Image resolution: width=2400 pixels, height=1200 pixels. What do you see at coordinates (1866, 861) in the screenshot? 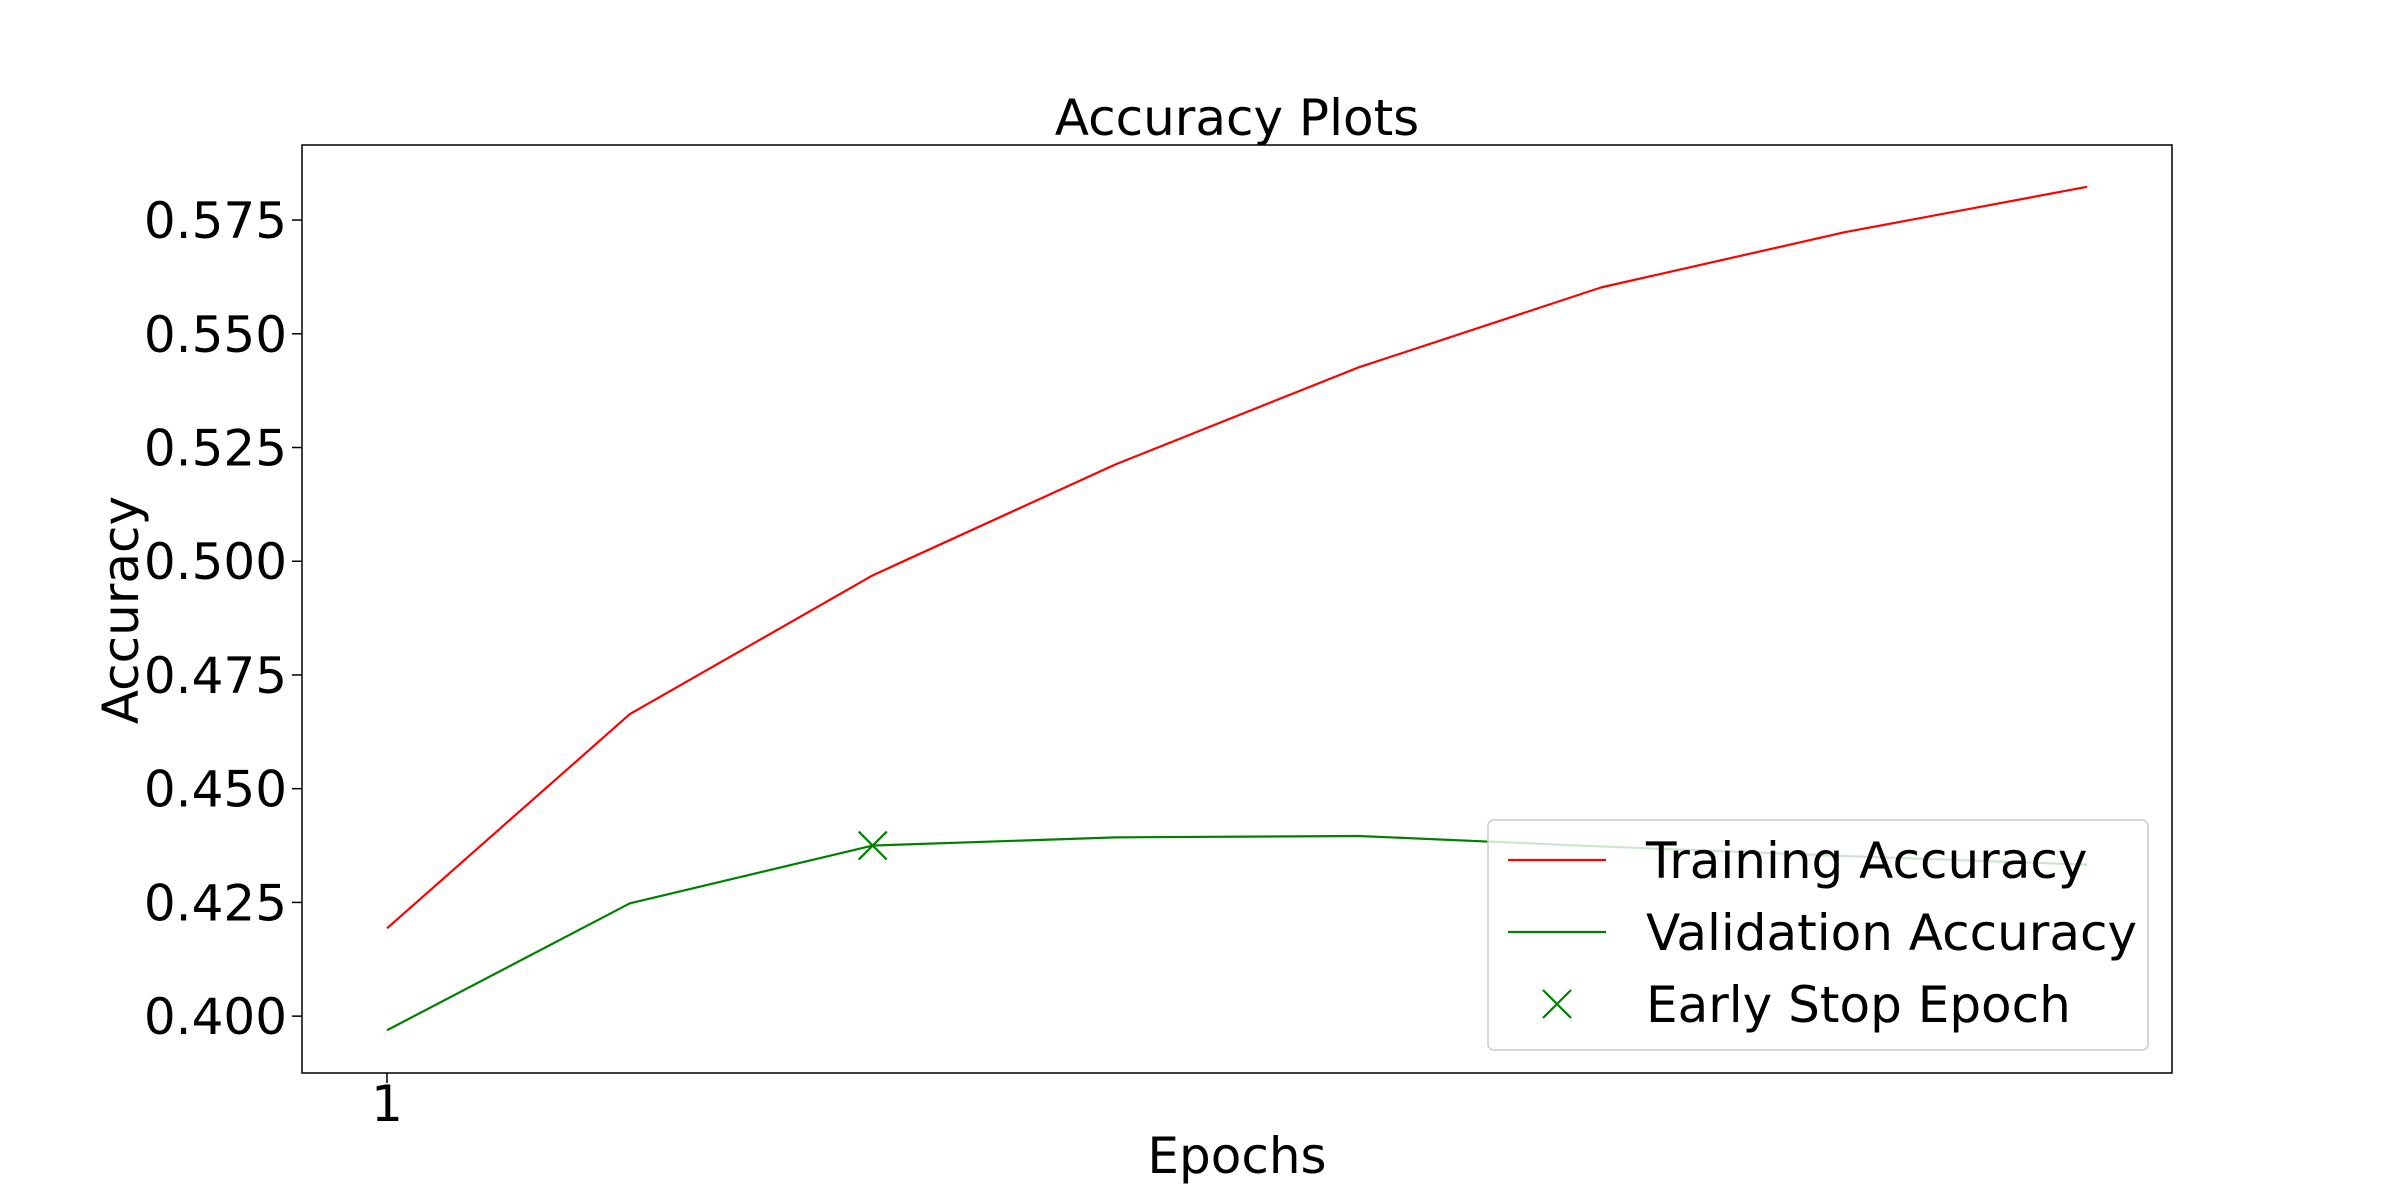
I see `legend-label: Training Accuracy` at bounding box center [1866, 861].